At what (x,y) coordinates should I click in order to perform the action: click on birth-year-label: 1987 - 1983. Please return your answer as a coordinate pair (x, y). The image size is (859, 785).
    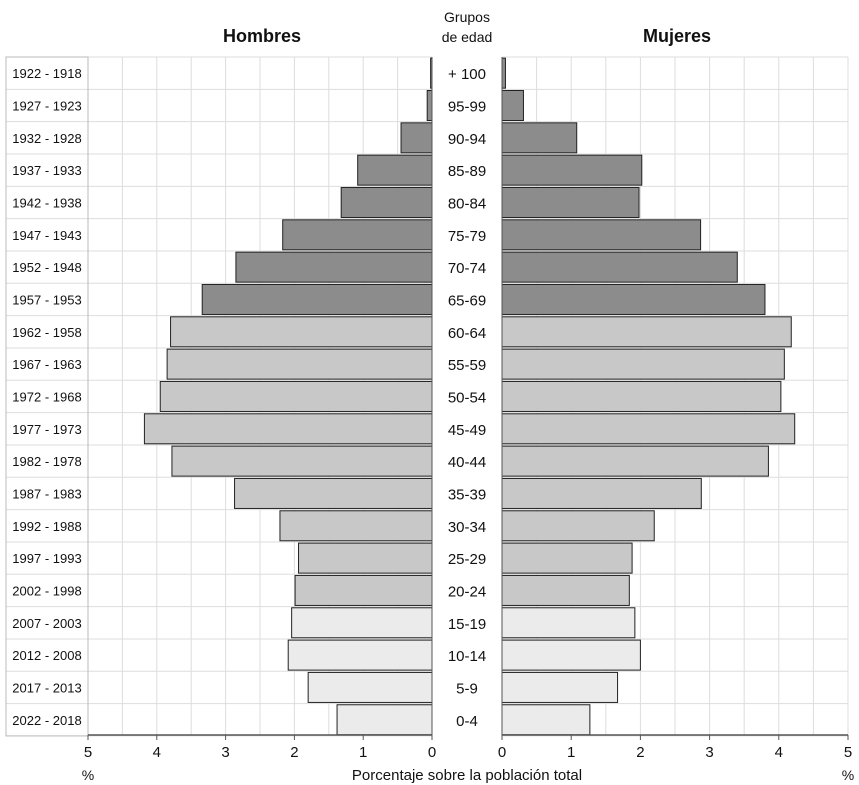
    Looking at the image, I should click on (46, 493).